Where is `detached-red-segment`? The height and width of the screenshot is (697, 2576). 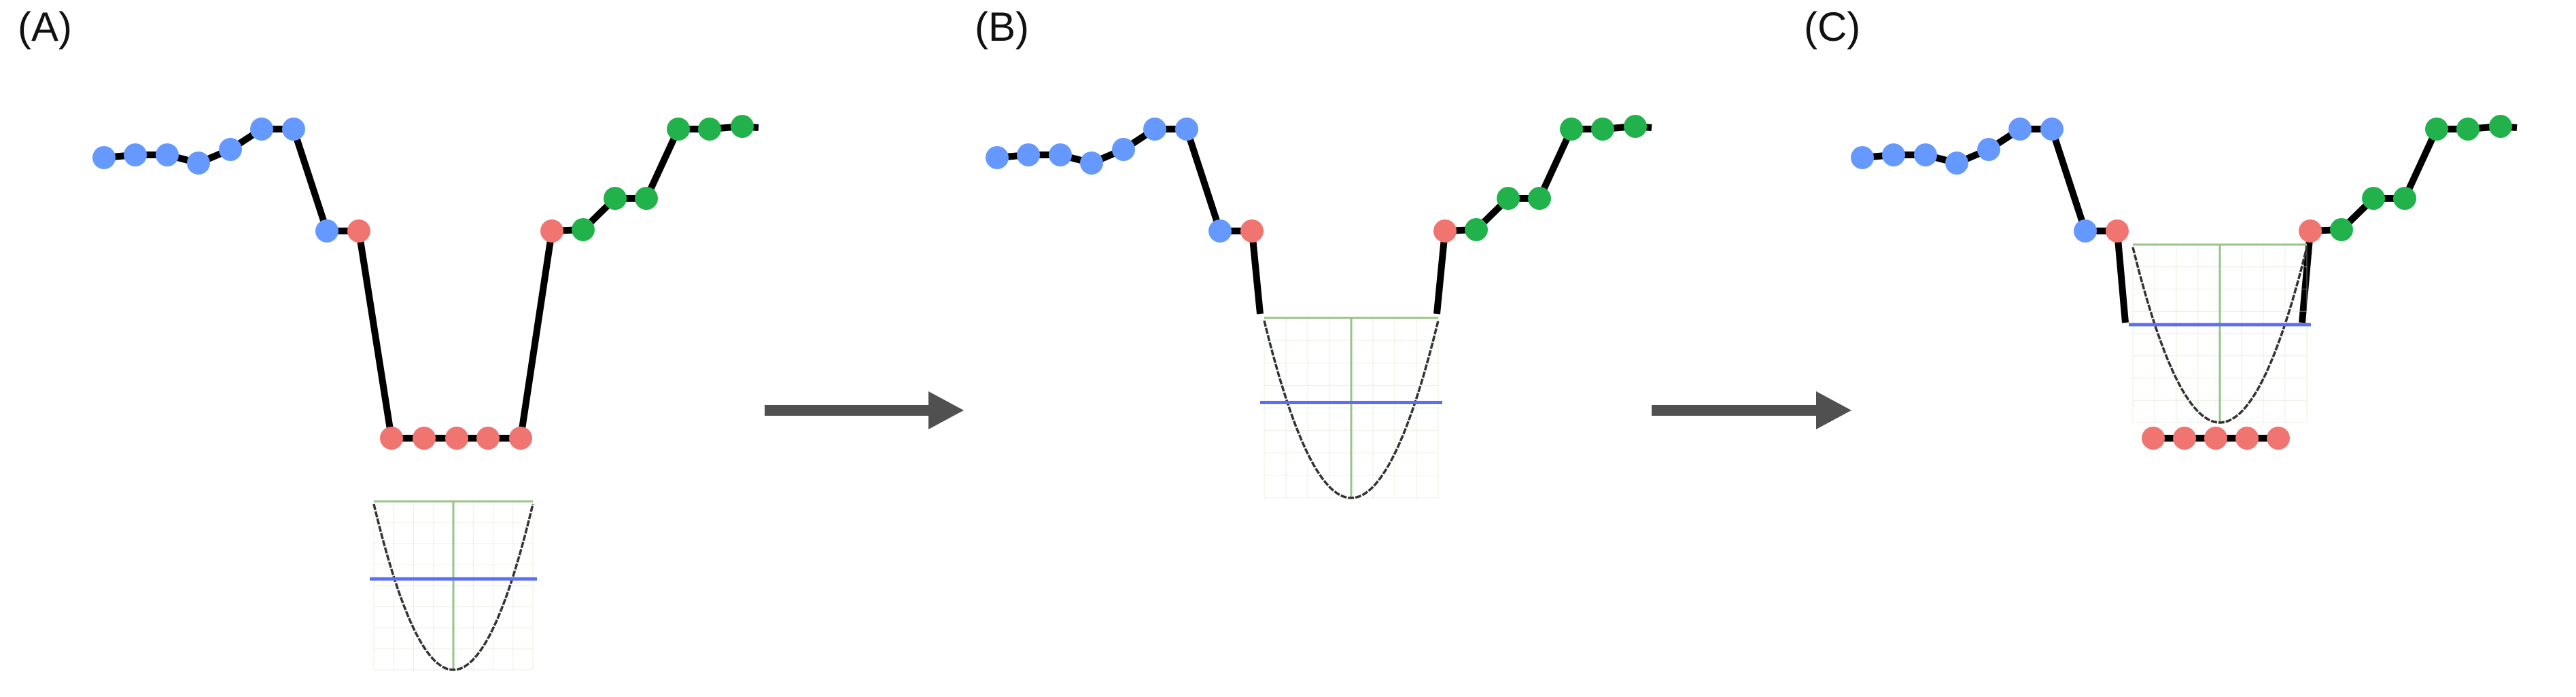 detached-red-segment is located at coordinates (2216, 438).